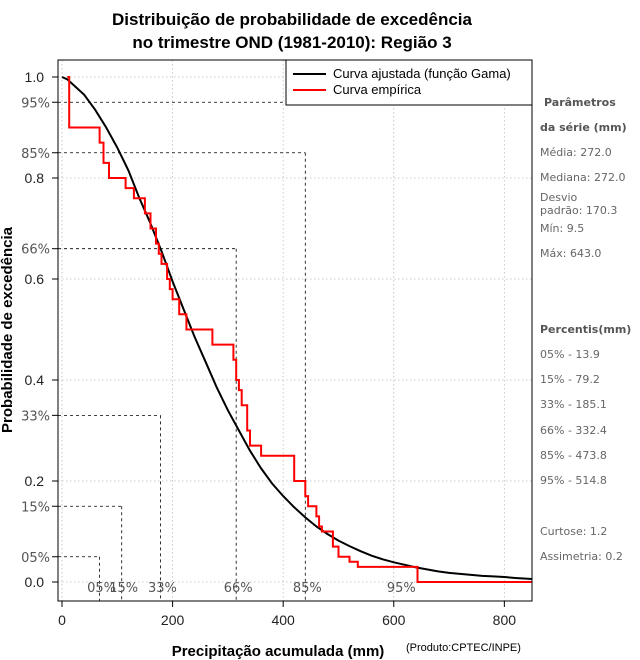  What do you see at coordinates (580, 102) in the screenshot?
I see `params-title-1: Parâmetros` at bounding box center [580, 102].